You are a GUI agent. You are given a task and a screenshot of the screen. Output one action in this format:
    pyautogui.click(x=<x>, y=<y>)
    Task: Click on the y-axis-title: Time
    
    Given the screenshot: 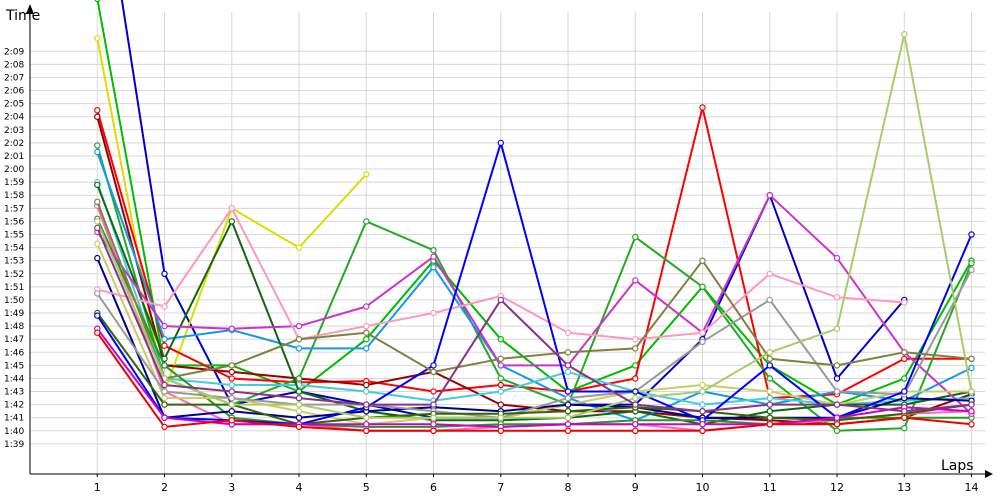 What is the action you would take?
    pyautogui.click(x=22, y=16)
    